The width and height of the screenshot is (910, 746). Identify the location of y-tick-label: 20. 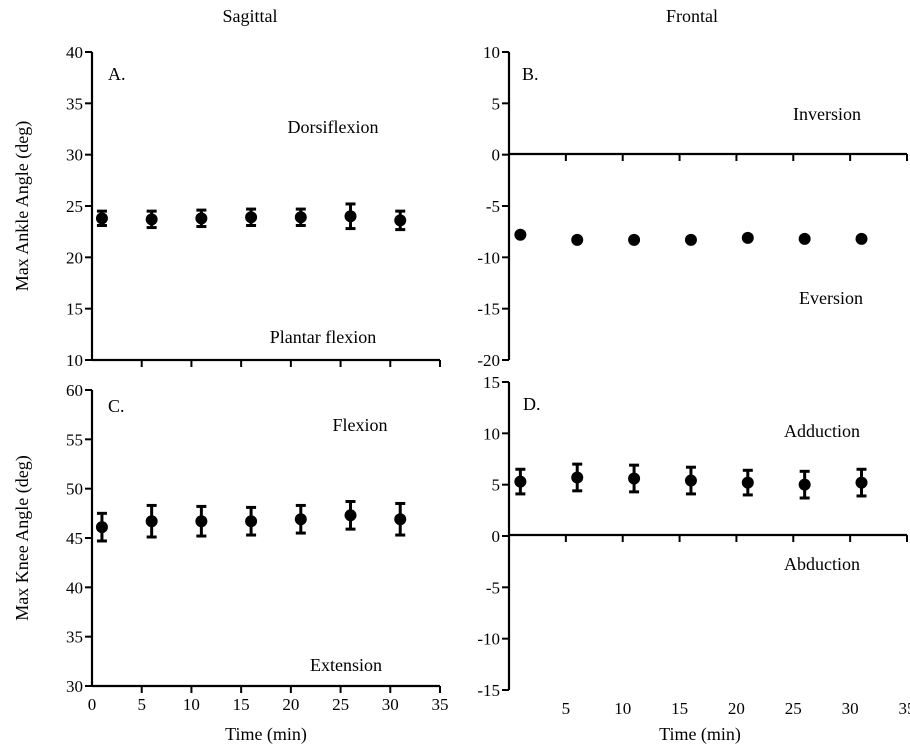
(74, 257).